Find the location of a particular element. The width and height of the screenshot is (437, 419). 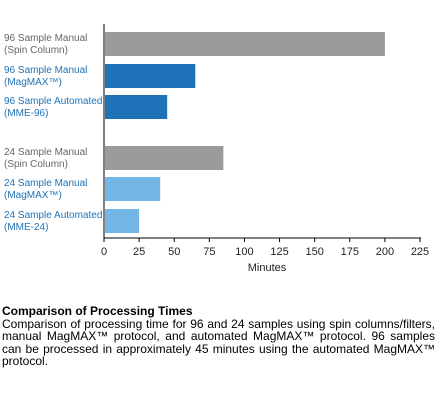

x-tick-label-2: 50 is located at coordinates (174, 252).